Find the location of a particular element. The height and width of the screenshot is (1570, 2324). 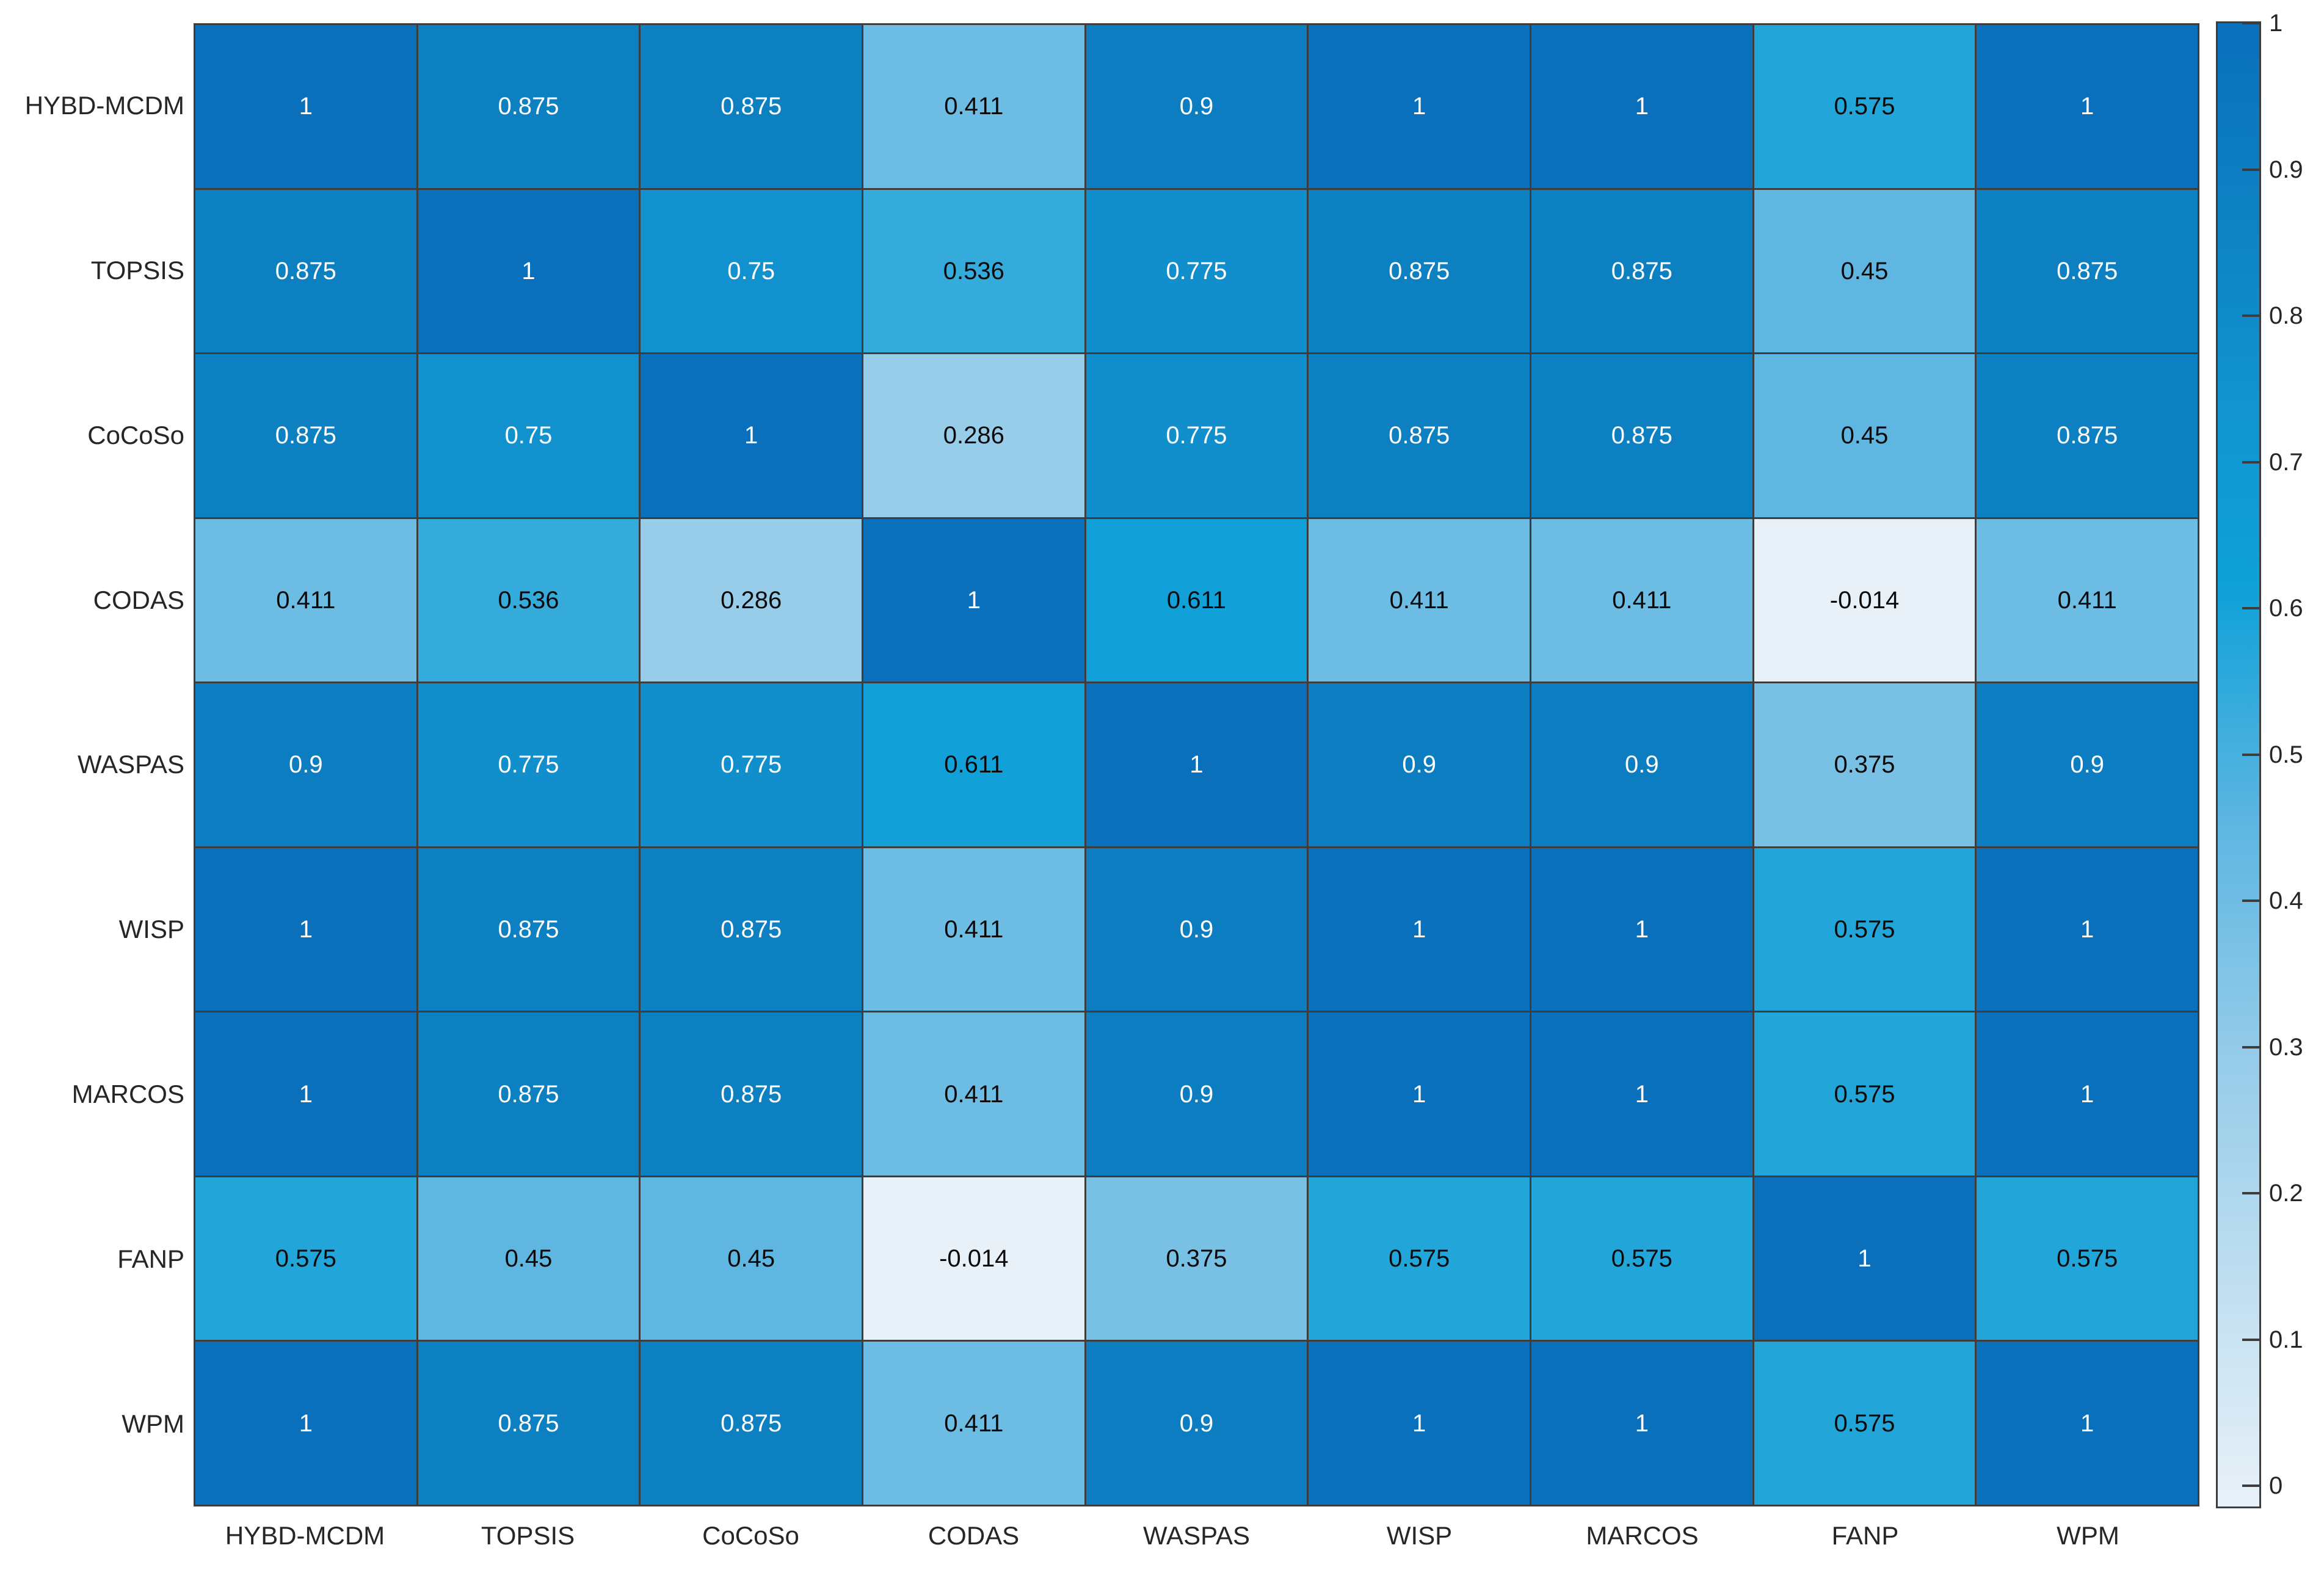

x-axis-label: MARCOS is located at coordinates (1642, 1535).